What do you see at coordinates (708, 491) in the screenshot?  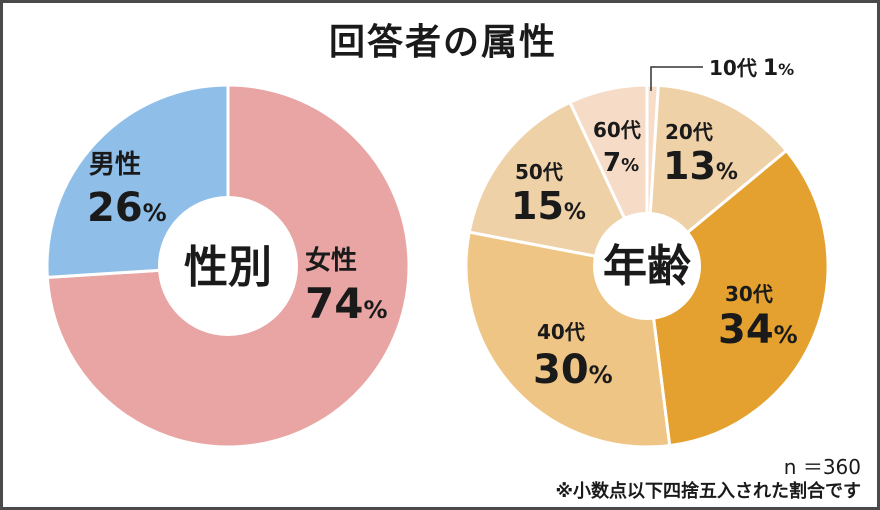 I see `rounding-note: ※小数点以下四捨五入された割合です` at bounding box center [708, 491].